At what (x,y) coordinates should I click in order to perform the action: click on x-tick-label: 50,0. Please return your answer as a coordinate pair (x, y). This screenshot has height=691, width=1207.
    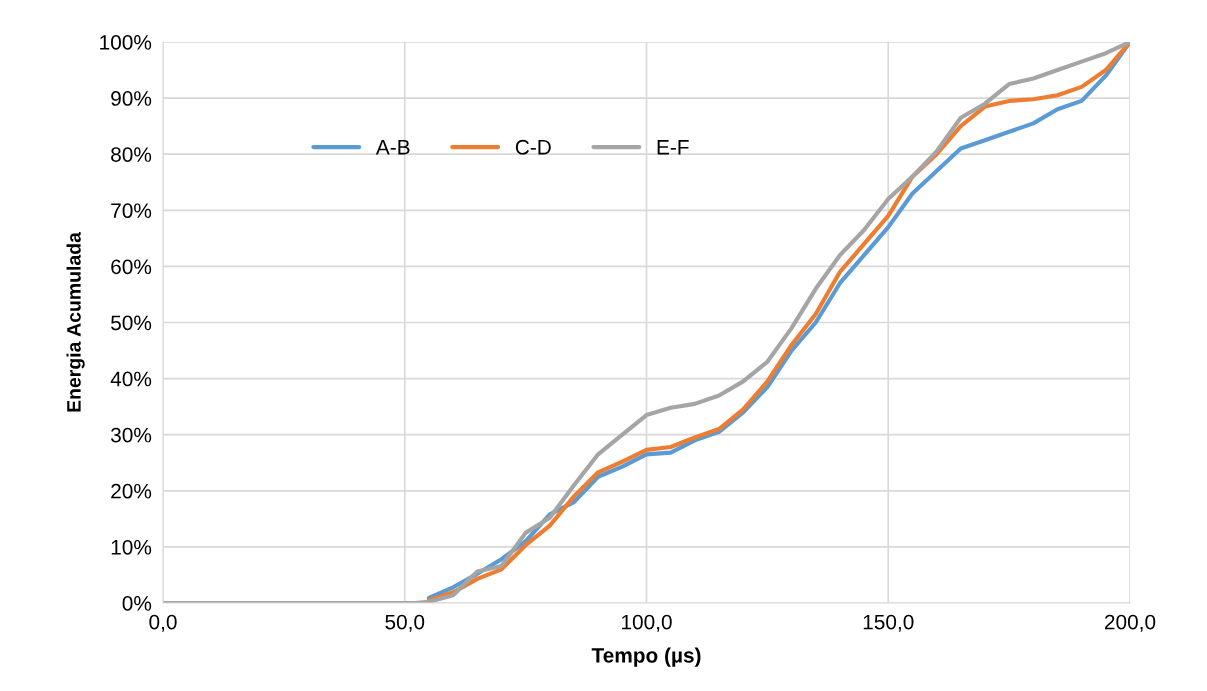
    Looking at the image, I should click on (405, 623).